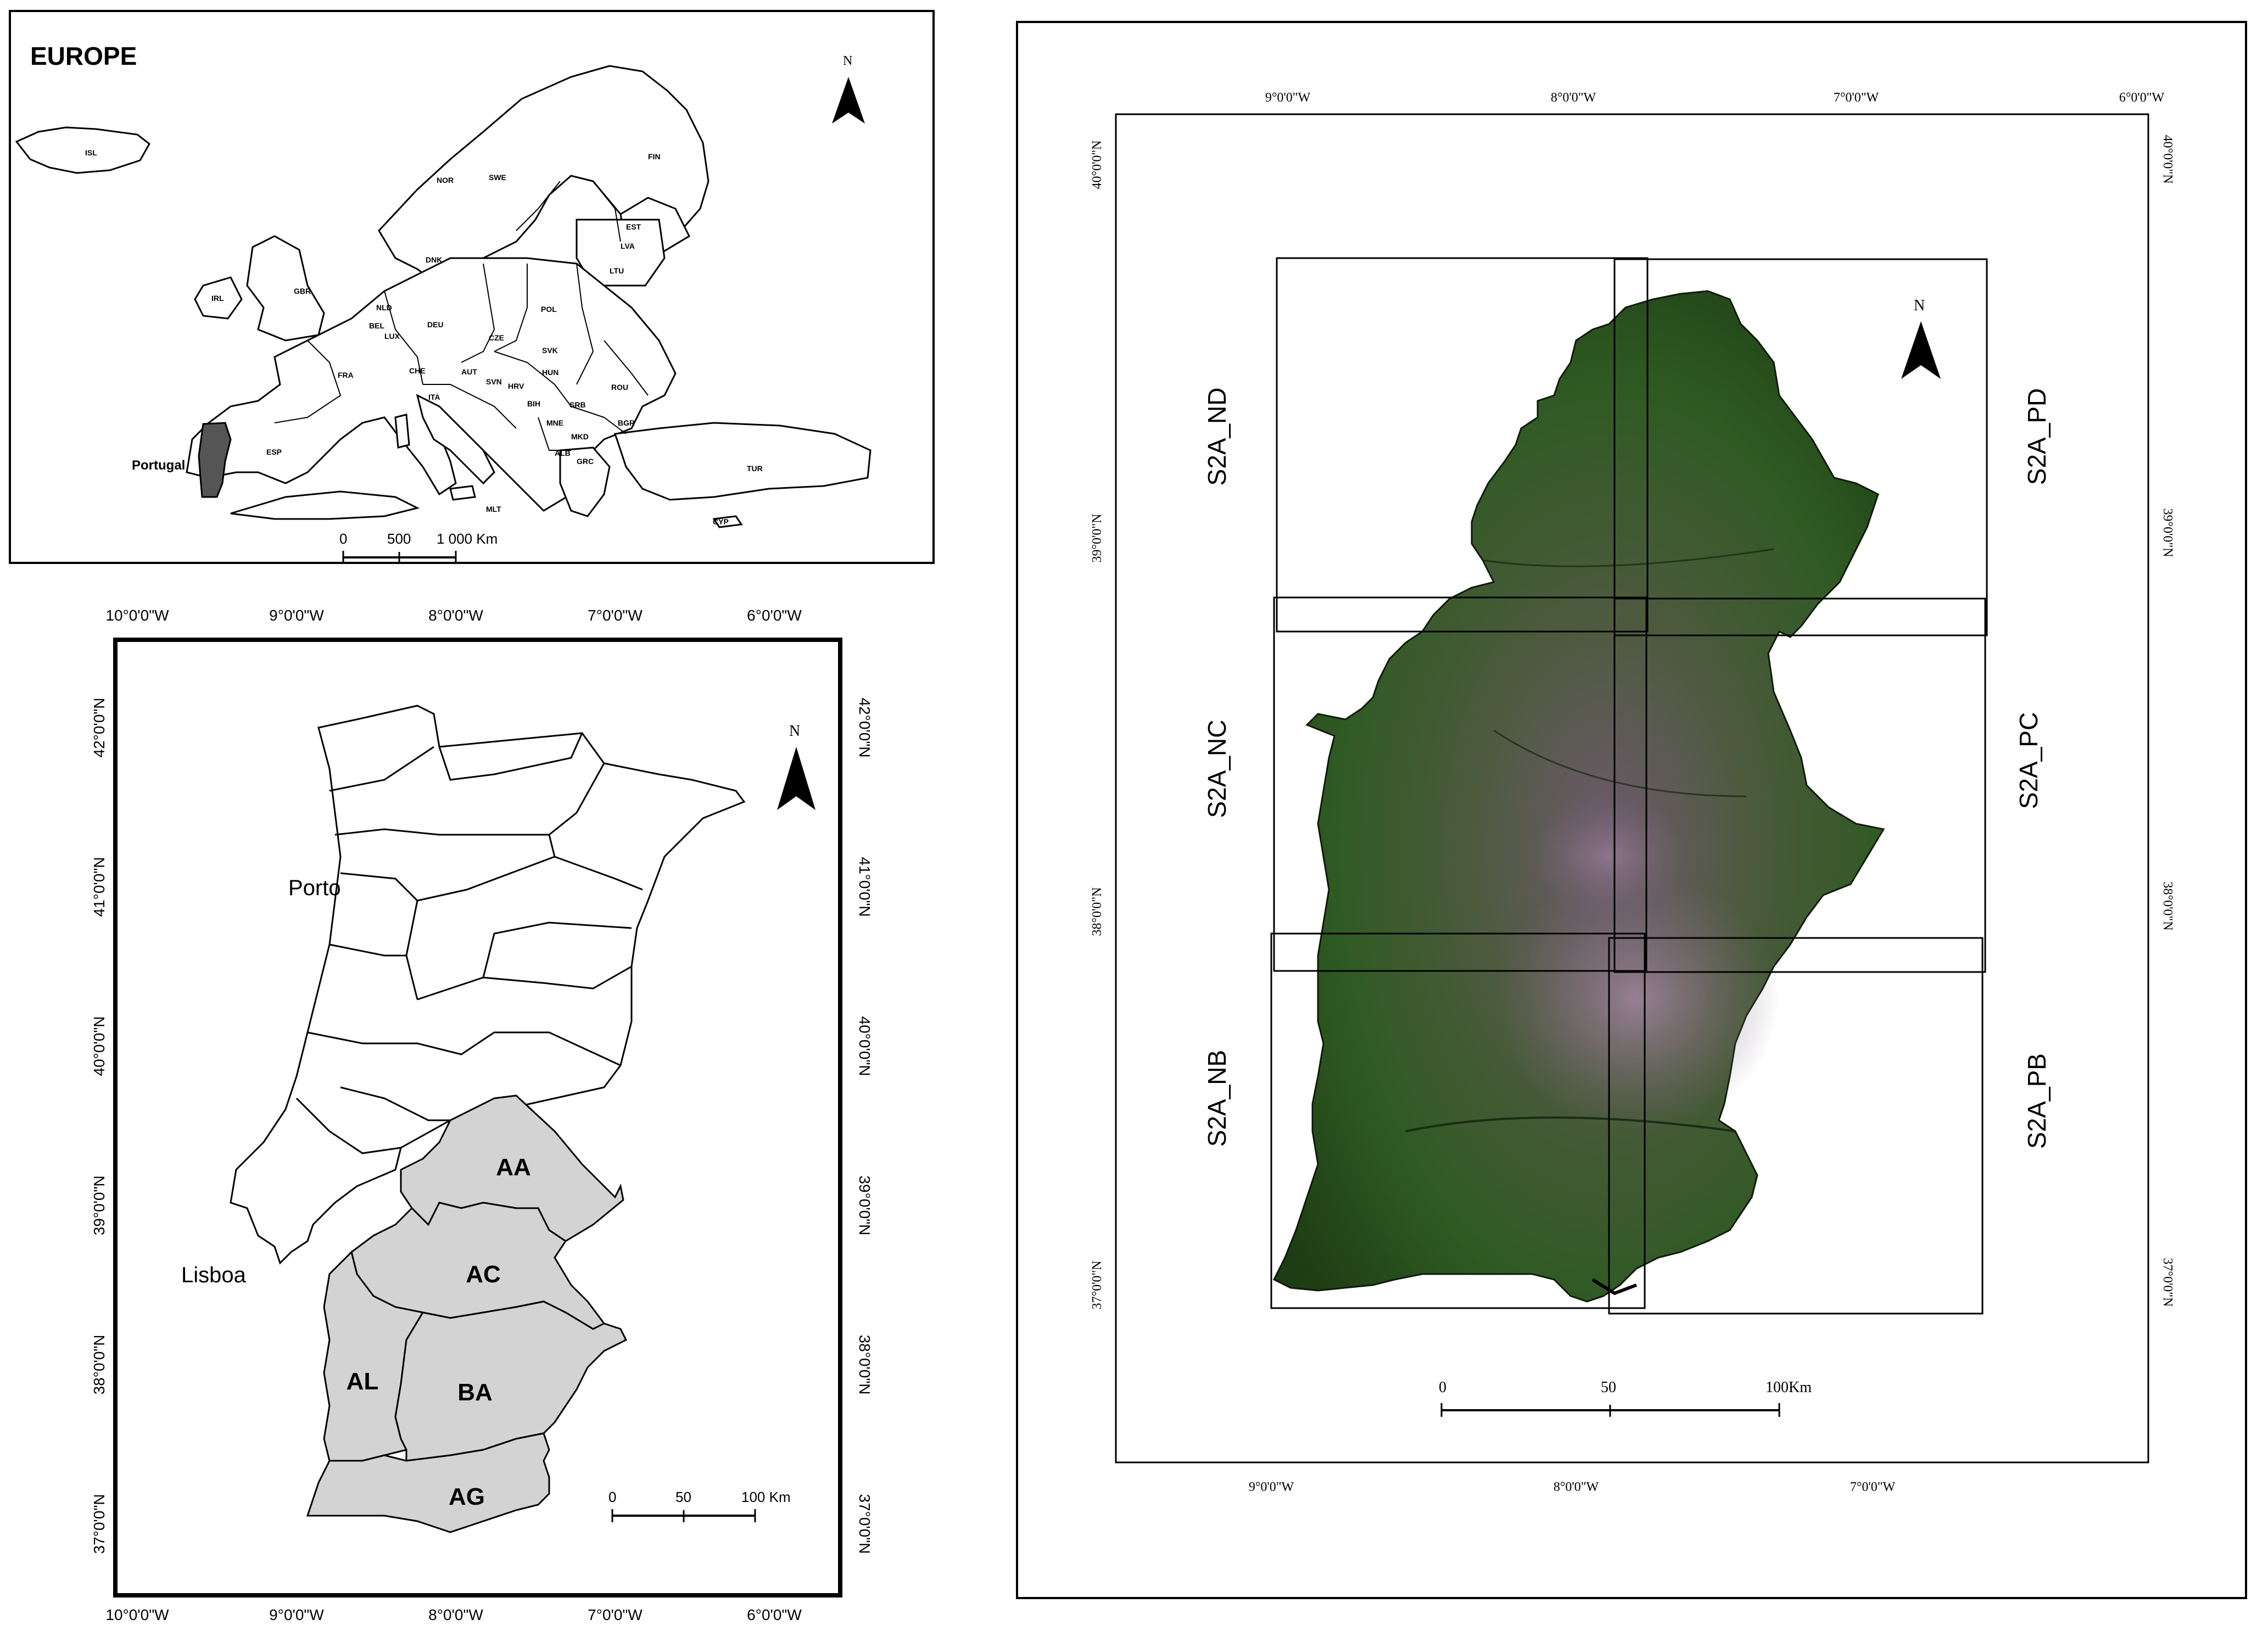 Image resolution: width=2268 pixels, height=1631 pixels. What do you see at coordinates (483, 1275) in the screenshot?
I see `region-label: AC` at bounding box center [483, 1275].